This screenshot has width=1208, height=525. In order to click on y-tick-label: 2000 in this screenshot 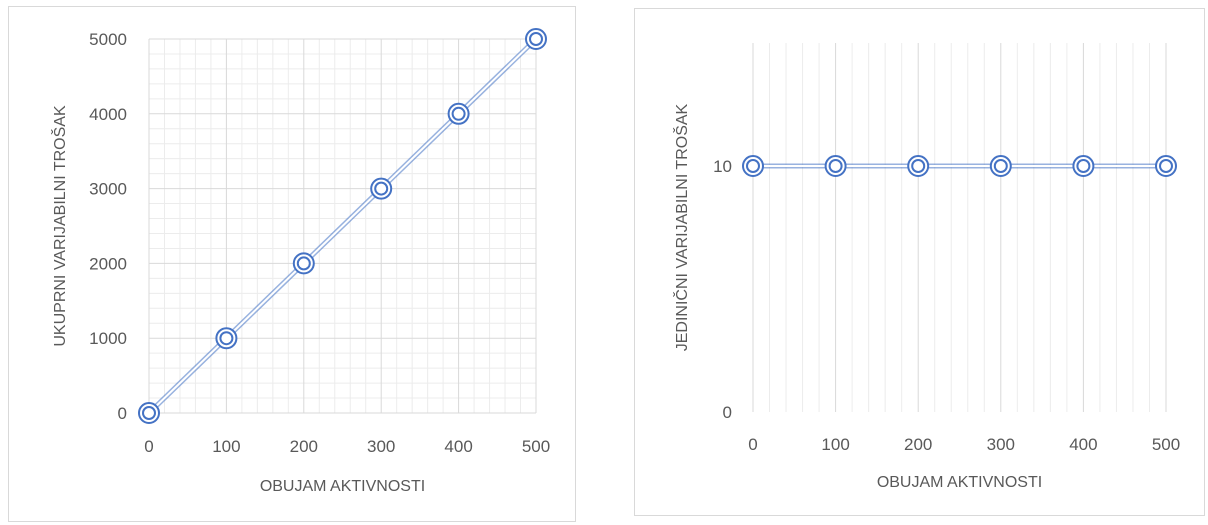, I will do `click(108, 263)`.